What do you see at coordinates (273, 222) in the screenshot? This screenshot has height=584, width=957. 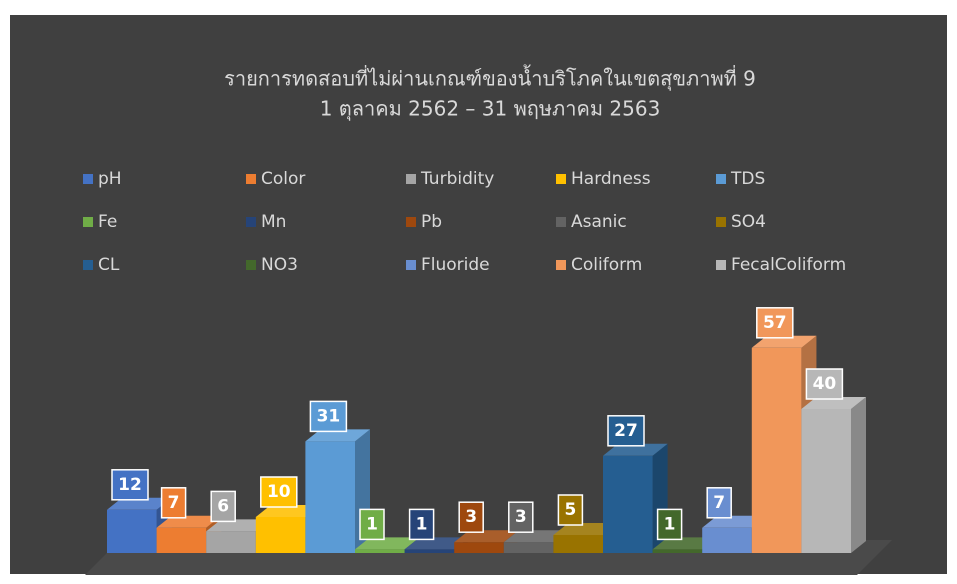 I see `legend-label: Mn` at bounding box center [273, 222].